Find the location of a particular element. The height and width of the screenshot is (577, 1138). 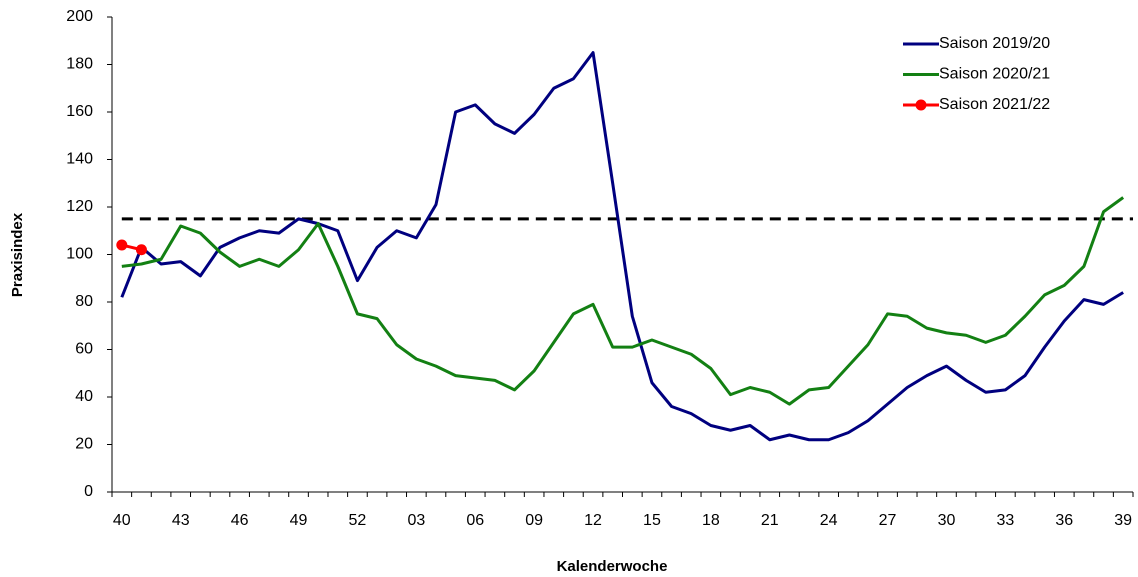

x-tick-label: 06 is located at coordinates (475, 520).